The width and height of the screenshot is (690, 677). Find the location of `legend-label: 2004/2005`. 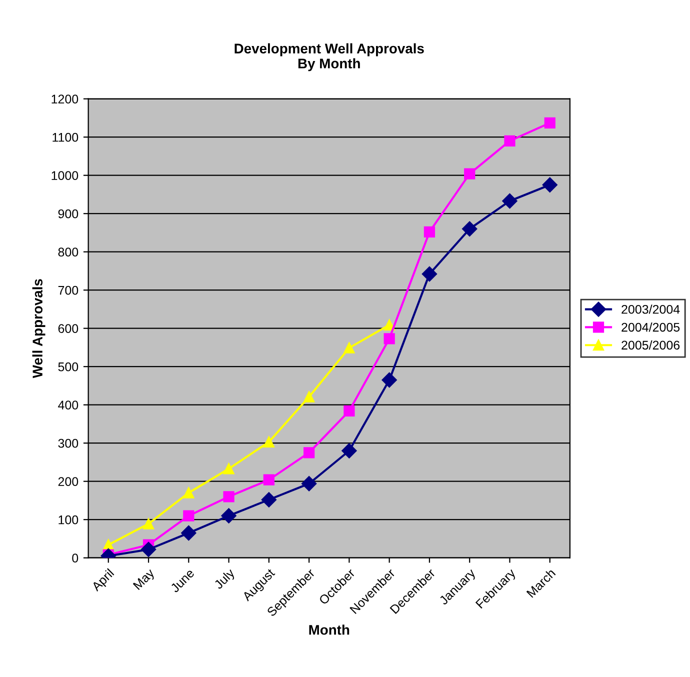

legend-label: 2004/2005 is located at coordinates (651, 327).